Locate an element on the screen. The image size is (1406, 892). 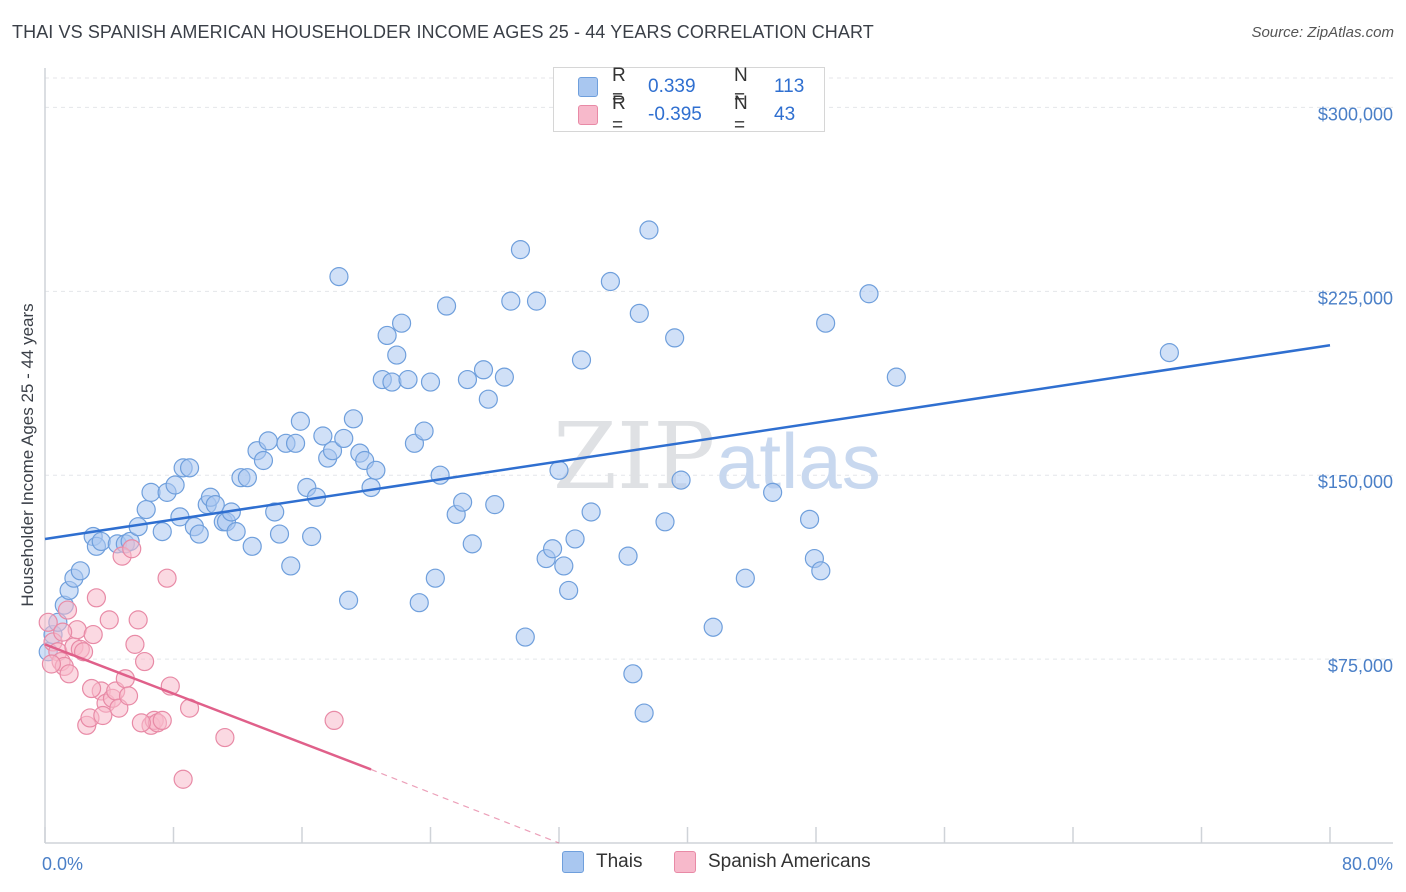
bottom-legend-swatch-thais is located at coordinates (573, 862).